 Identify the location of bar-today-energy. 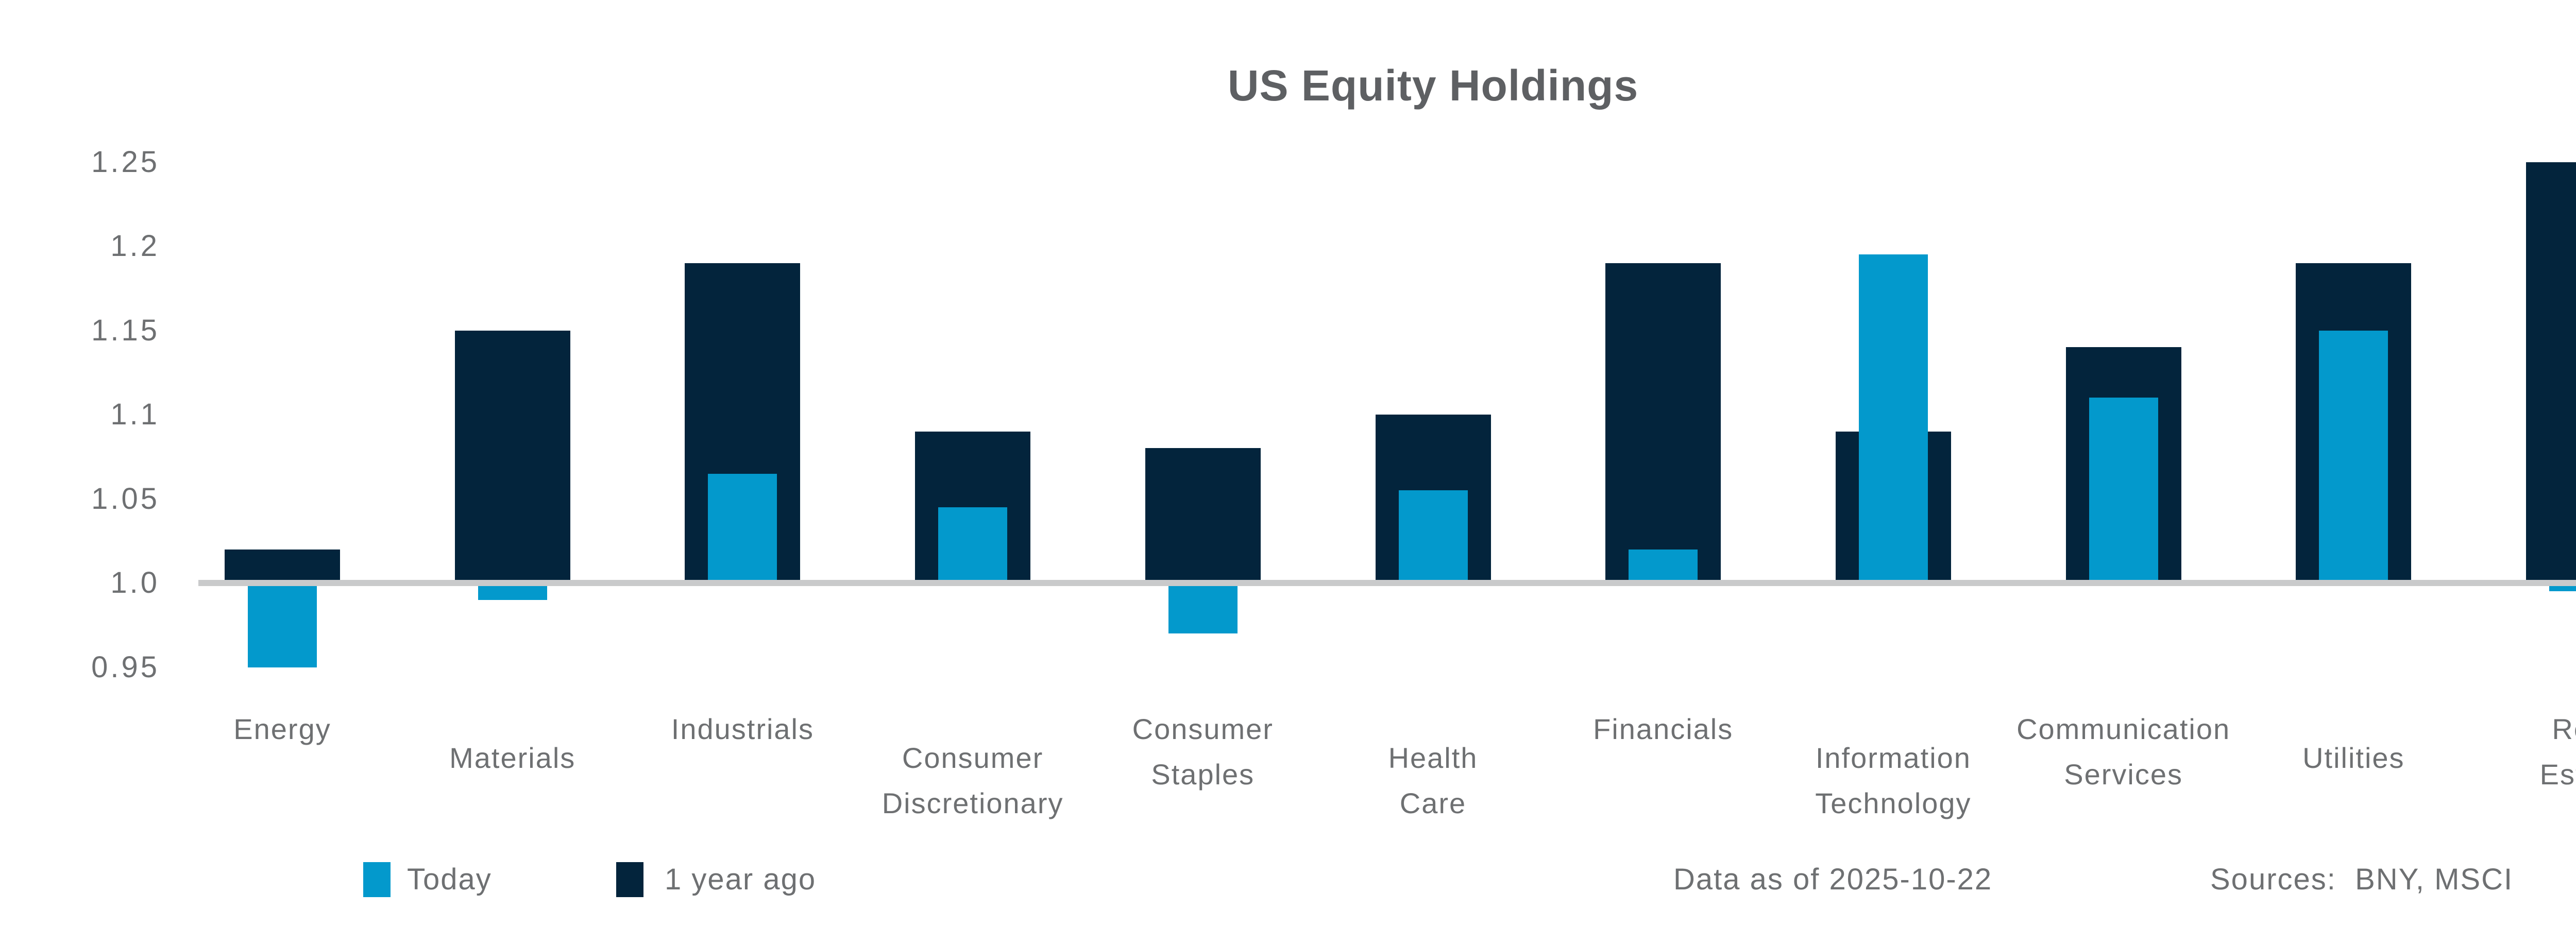
(282, 626).